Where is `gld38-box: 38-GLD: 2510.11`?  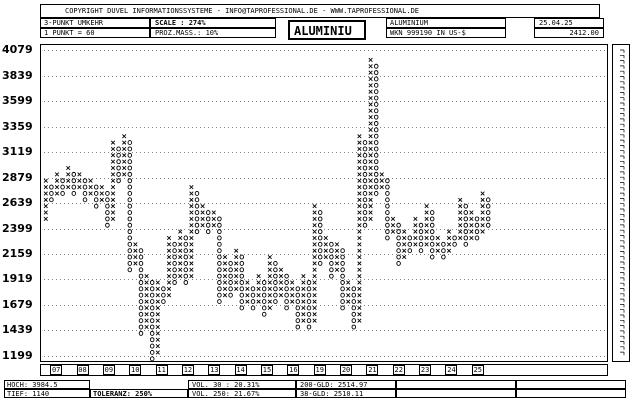 gld38-box: 38-GLD: 2510.11 is located at coordinates (346, 393).